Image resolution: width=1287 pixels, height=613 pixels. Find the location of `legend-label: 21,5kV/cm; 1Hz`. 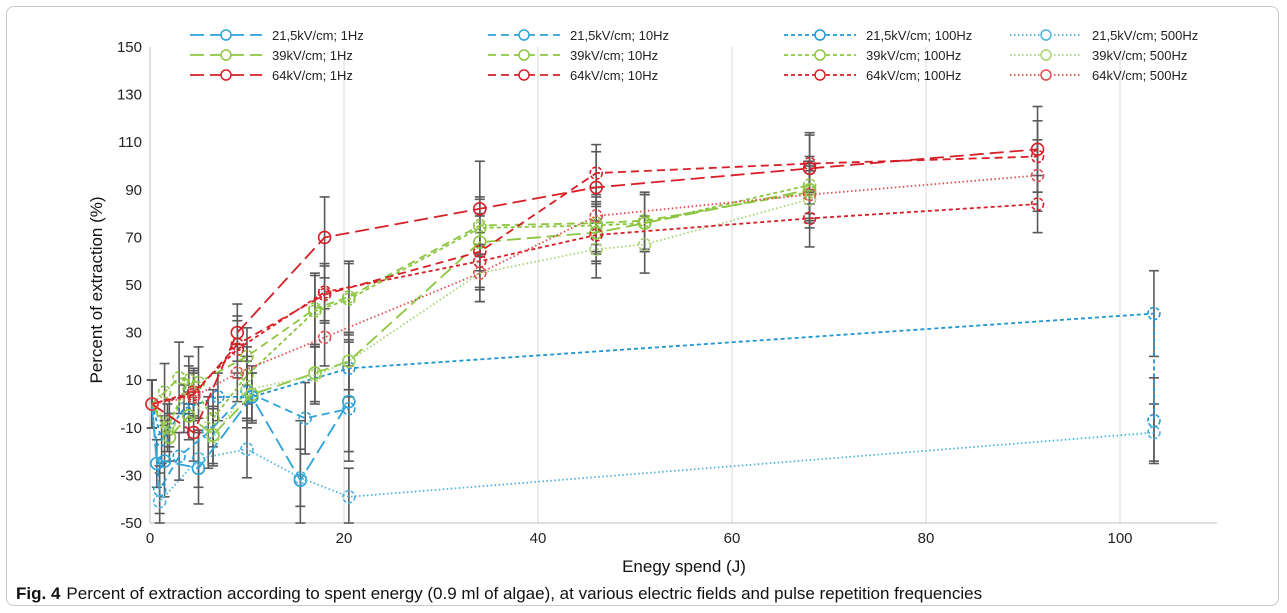

legend-label: 21,5kV/cm; 1Hz is located at coordinates (318, 35).